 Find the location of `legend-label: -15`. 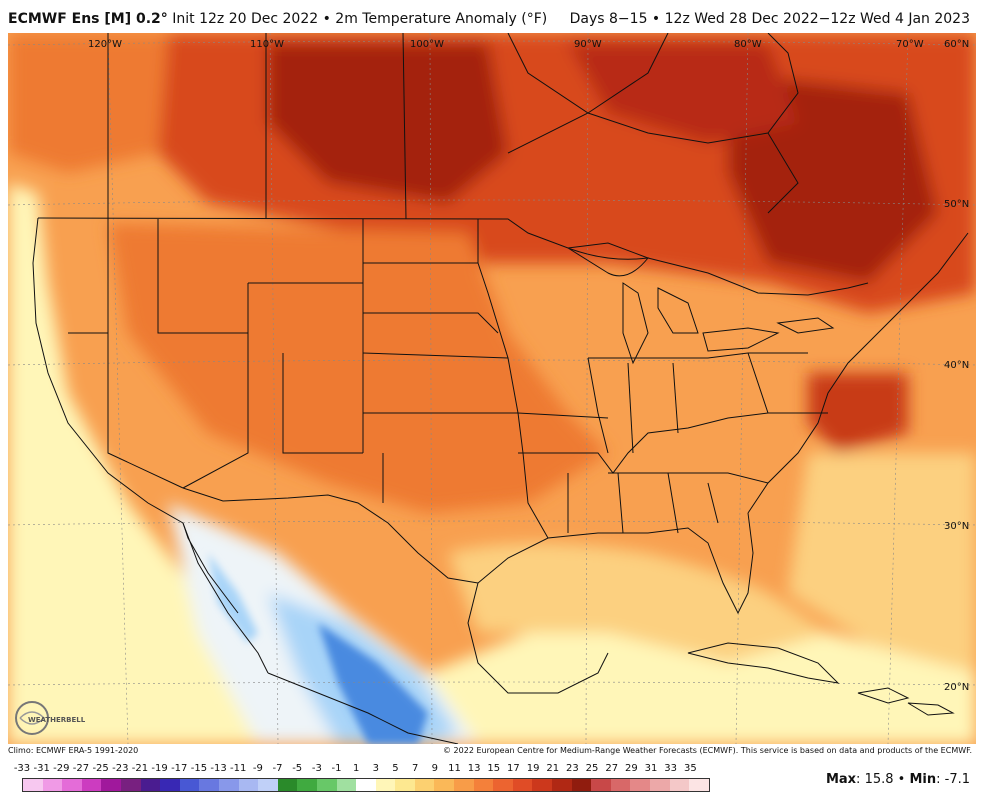

legend-label: -15 is located at coordinates (199, 768).